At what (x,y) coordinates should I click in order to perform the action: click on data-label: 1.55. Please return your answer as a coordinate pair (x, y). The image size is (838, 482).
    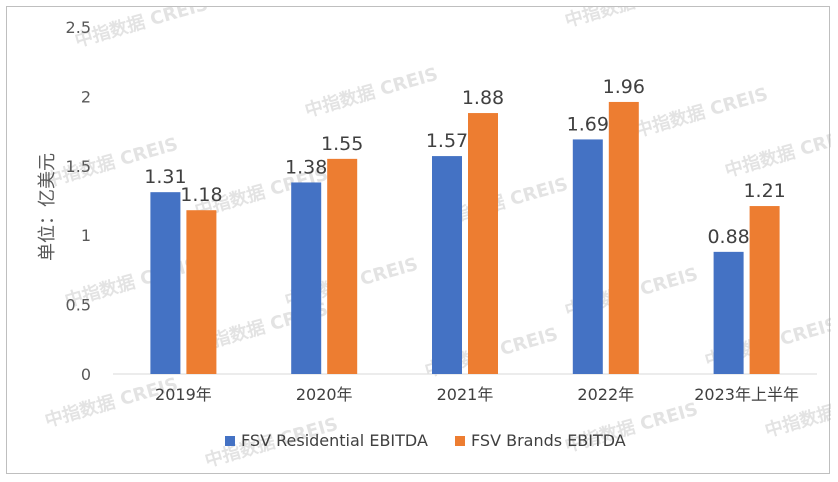
    Looking at the image, I should click on (342, 144).